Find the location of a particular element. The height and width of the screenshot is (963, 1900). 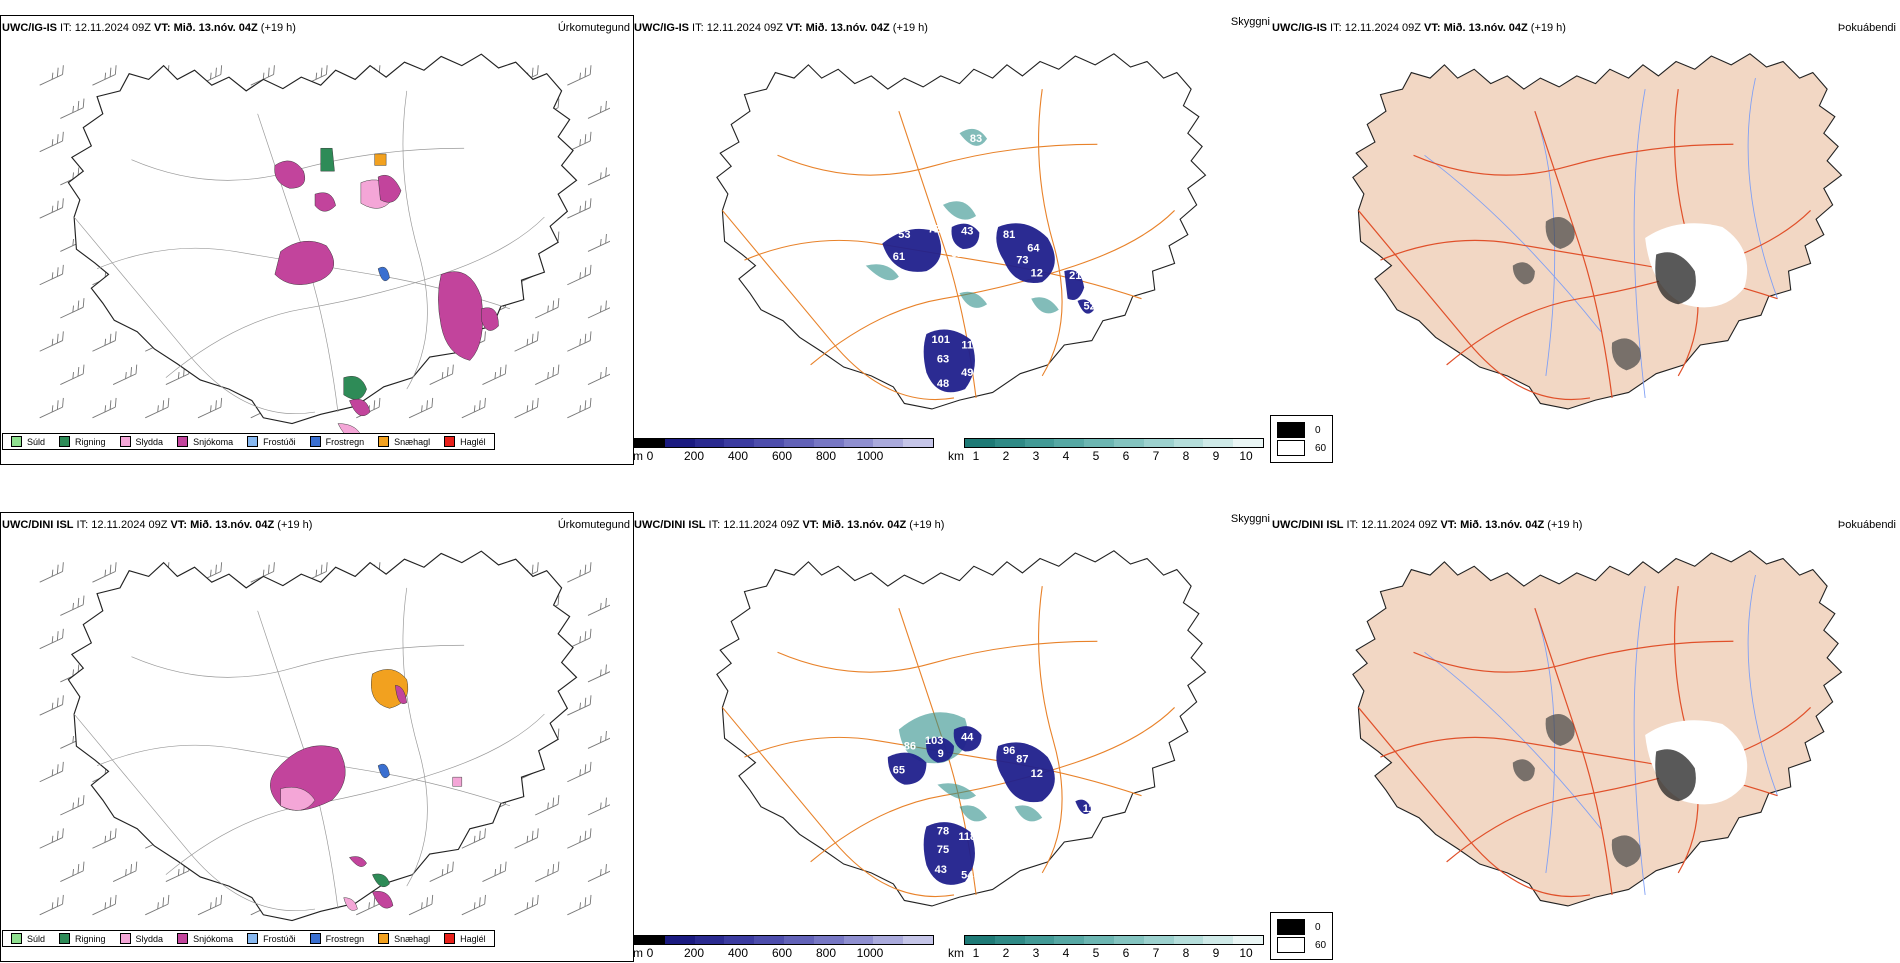

precip-map is located at coordinates (324, 736).